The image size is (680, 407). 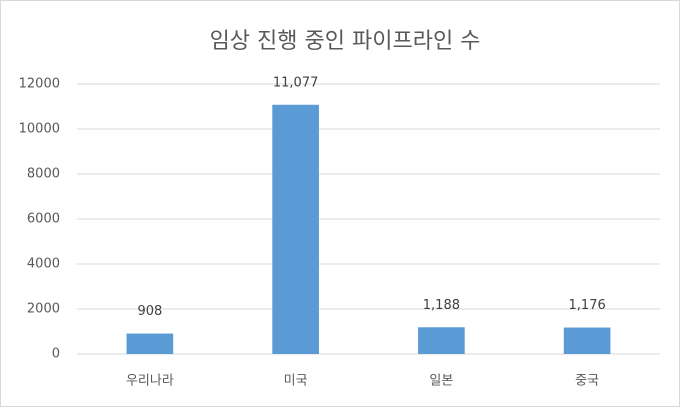 I want to click on y-tick-label: 6000, so click(x=43, y=219).